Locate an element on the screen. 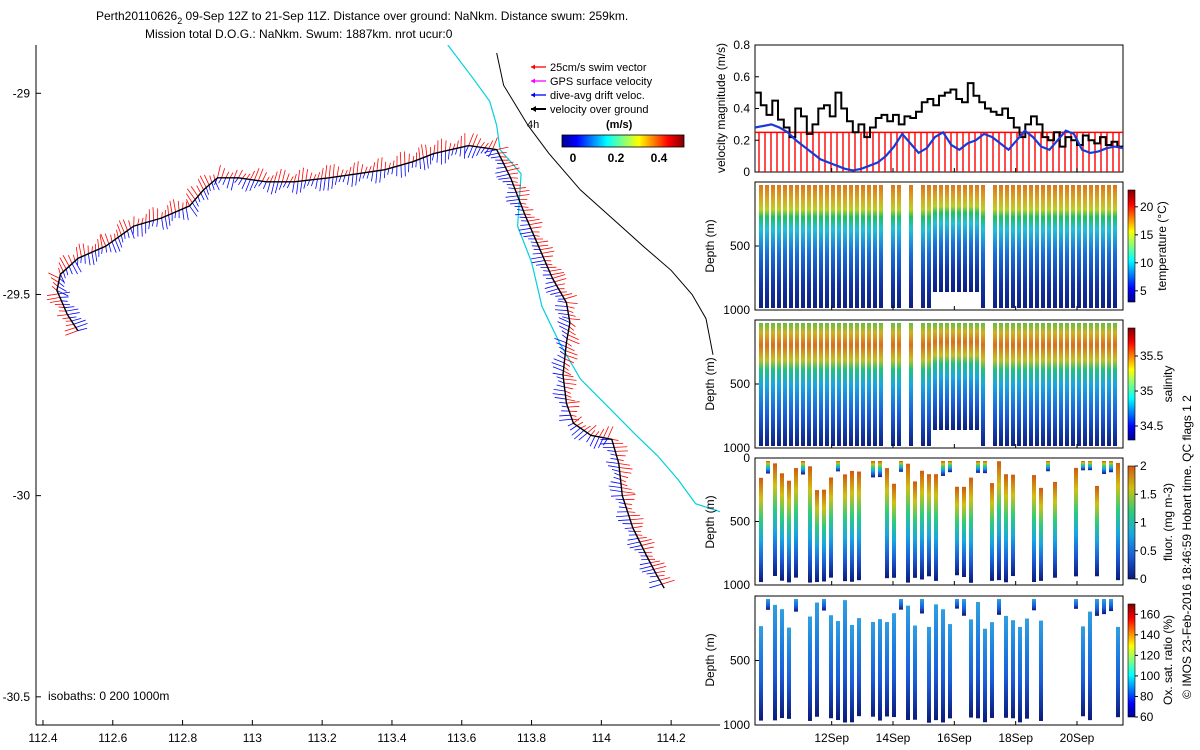 This screenshot has height=750, width=1200. legend-interval-label: 4h is located at coordinates (533, 125).